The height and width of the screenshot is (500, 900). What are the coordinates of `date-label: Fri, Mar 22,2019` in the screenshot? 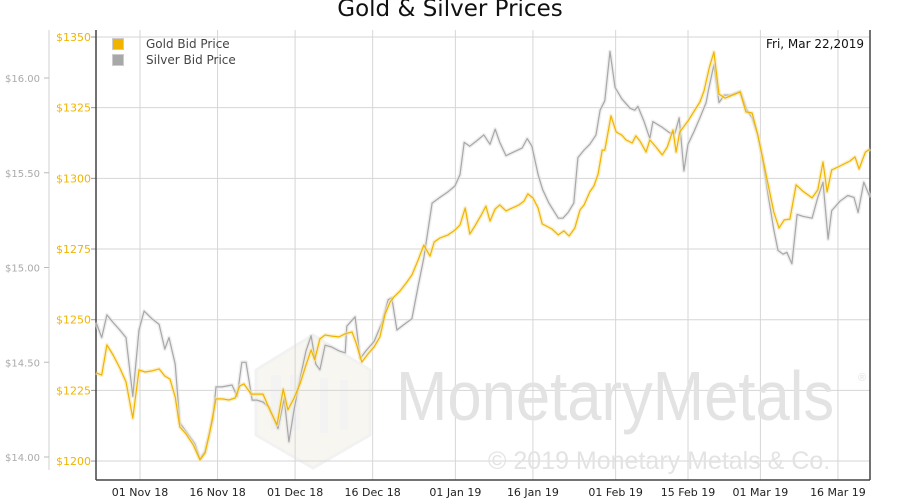 It's located at (814, 44).